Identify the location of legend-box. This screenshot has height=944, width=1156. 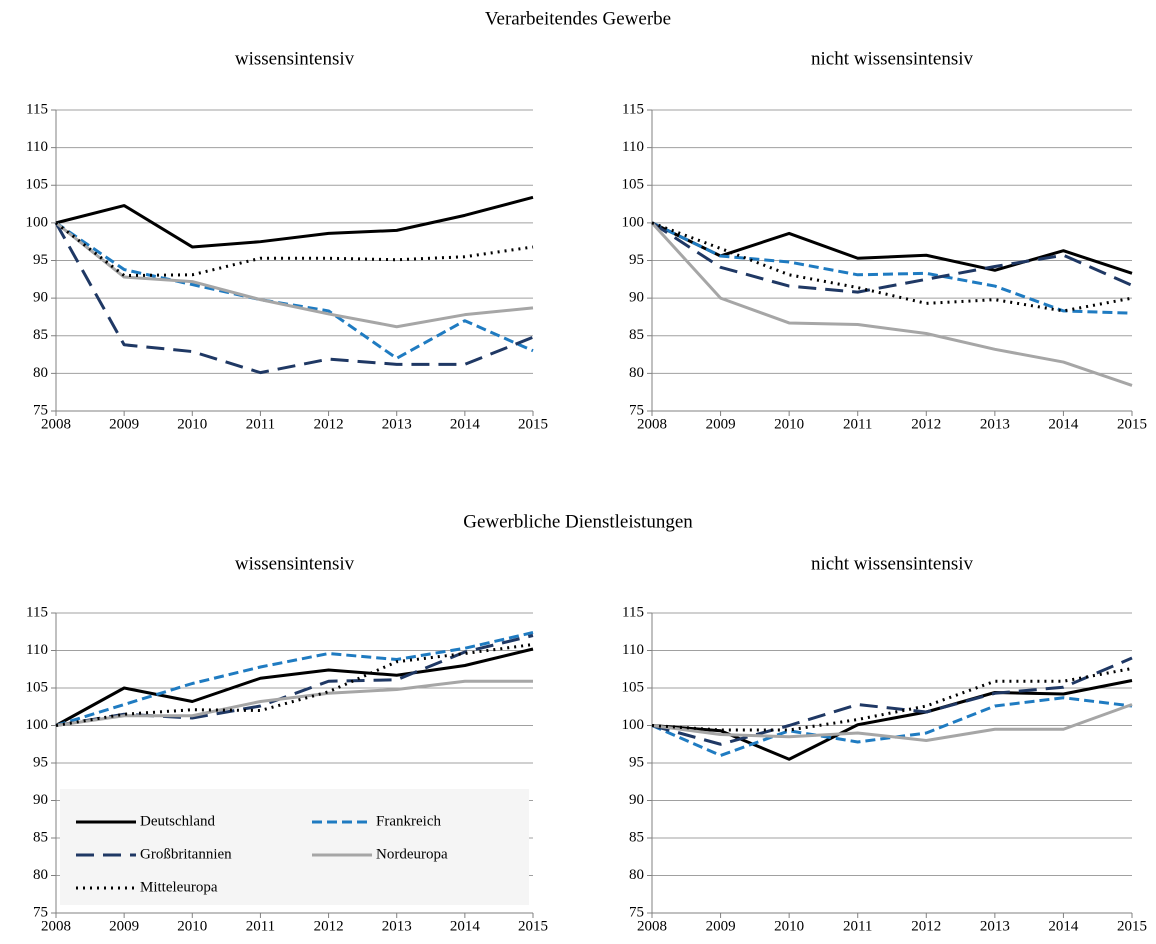
(294, 847).